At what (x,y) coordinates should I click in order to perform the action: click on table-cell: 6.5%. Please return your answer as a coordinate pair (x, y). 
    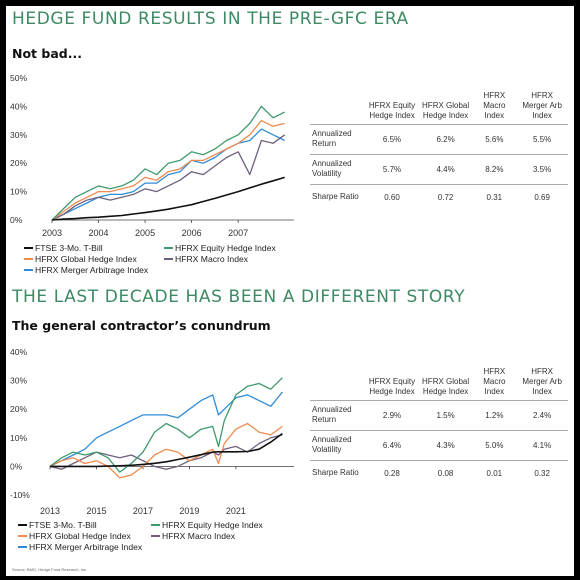
    Looking at the image, I should click on (392, 139).